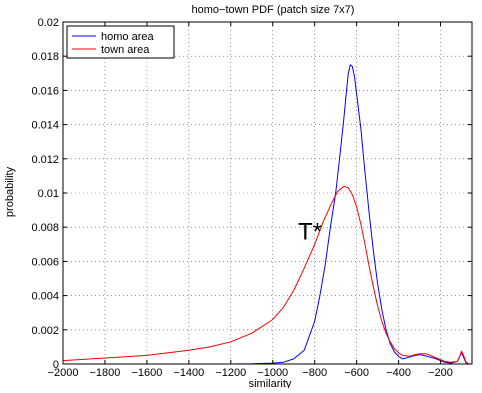 Image resolution: width=482 pixels, height=393 pixels. I want to click on y-tick-label: 0.004, so click(45, 297).